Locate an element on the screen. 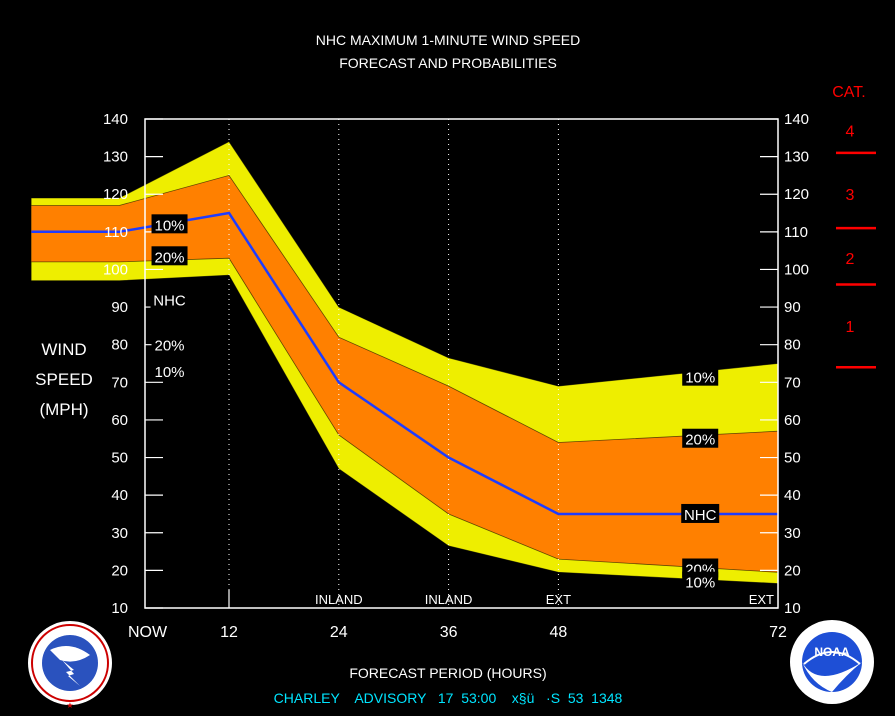 This screenshot has height=716, width=895. chart-subtitle: FORECAST AND PROBABILITIES is located at coordinates (448, 63).